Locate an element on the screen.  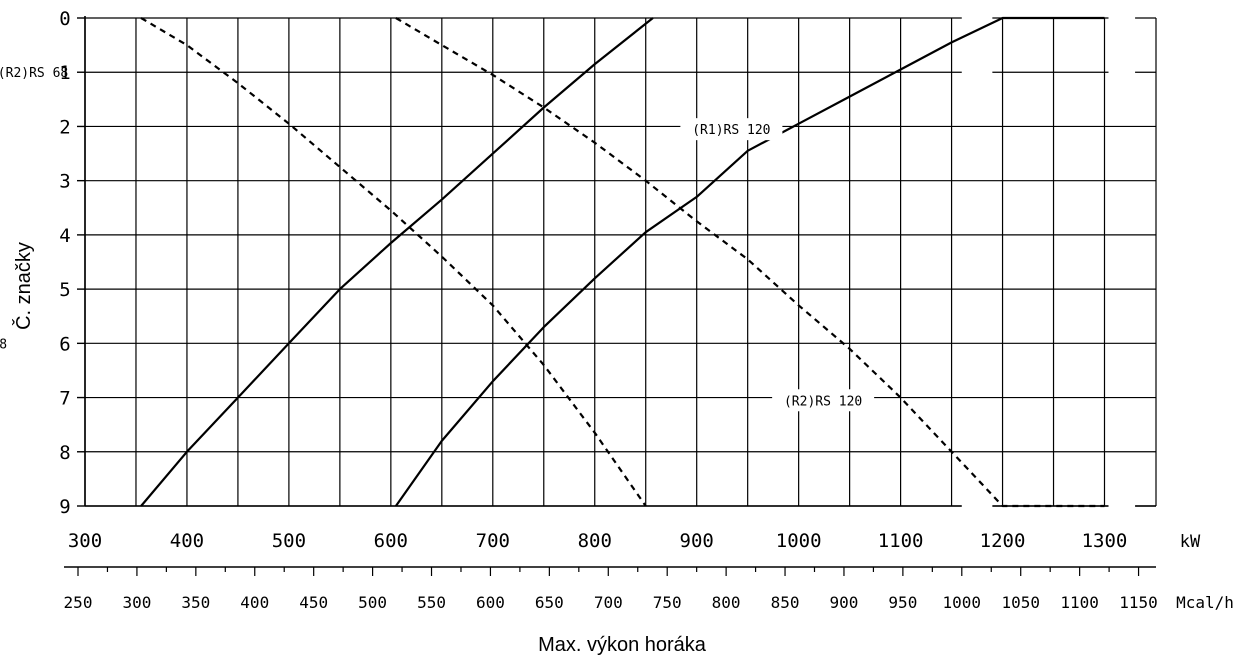
x-tick-label-mcal: 1000 is located at coordinates (962, 602).